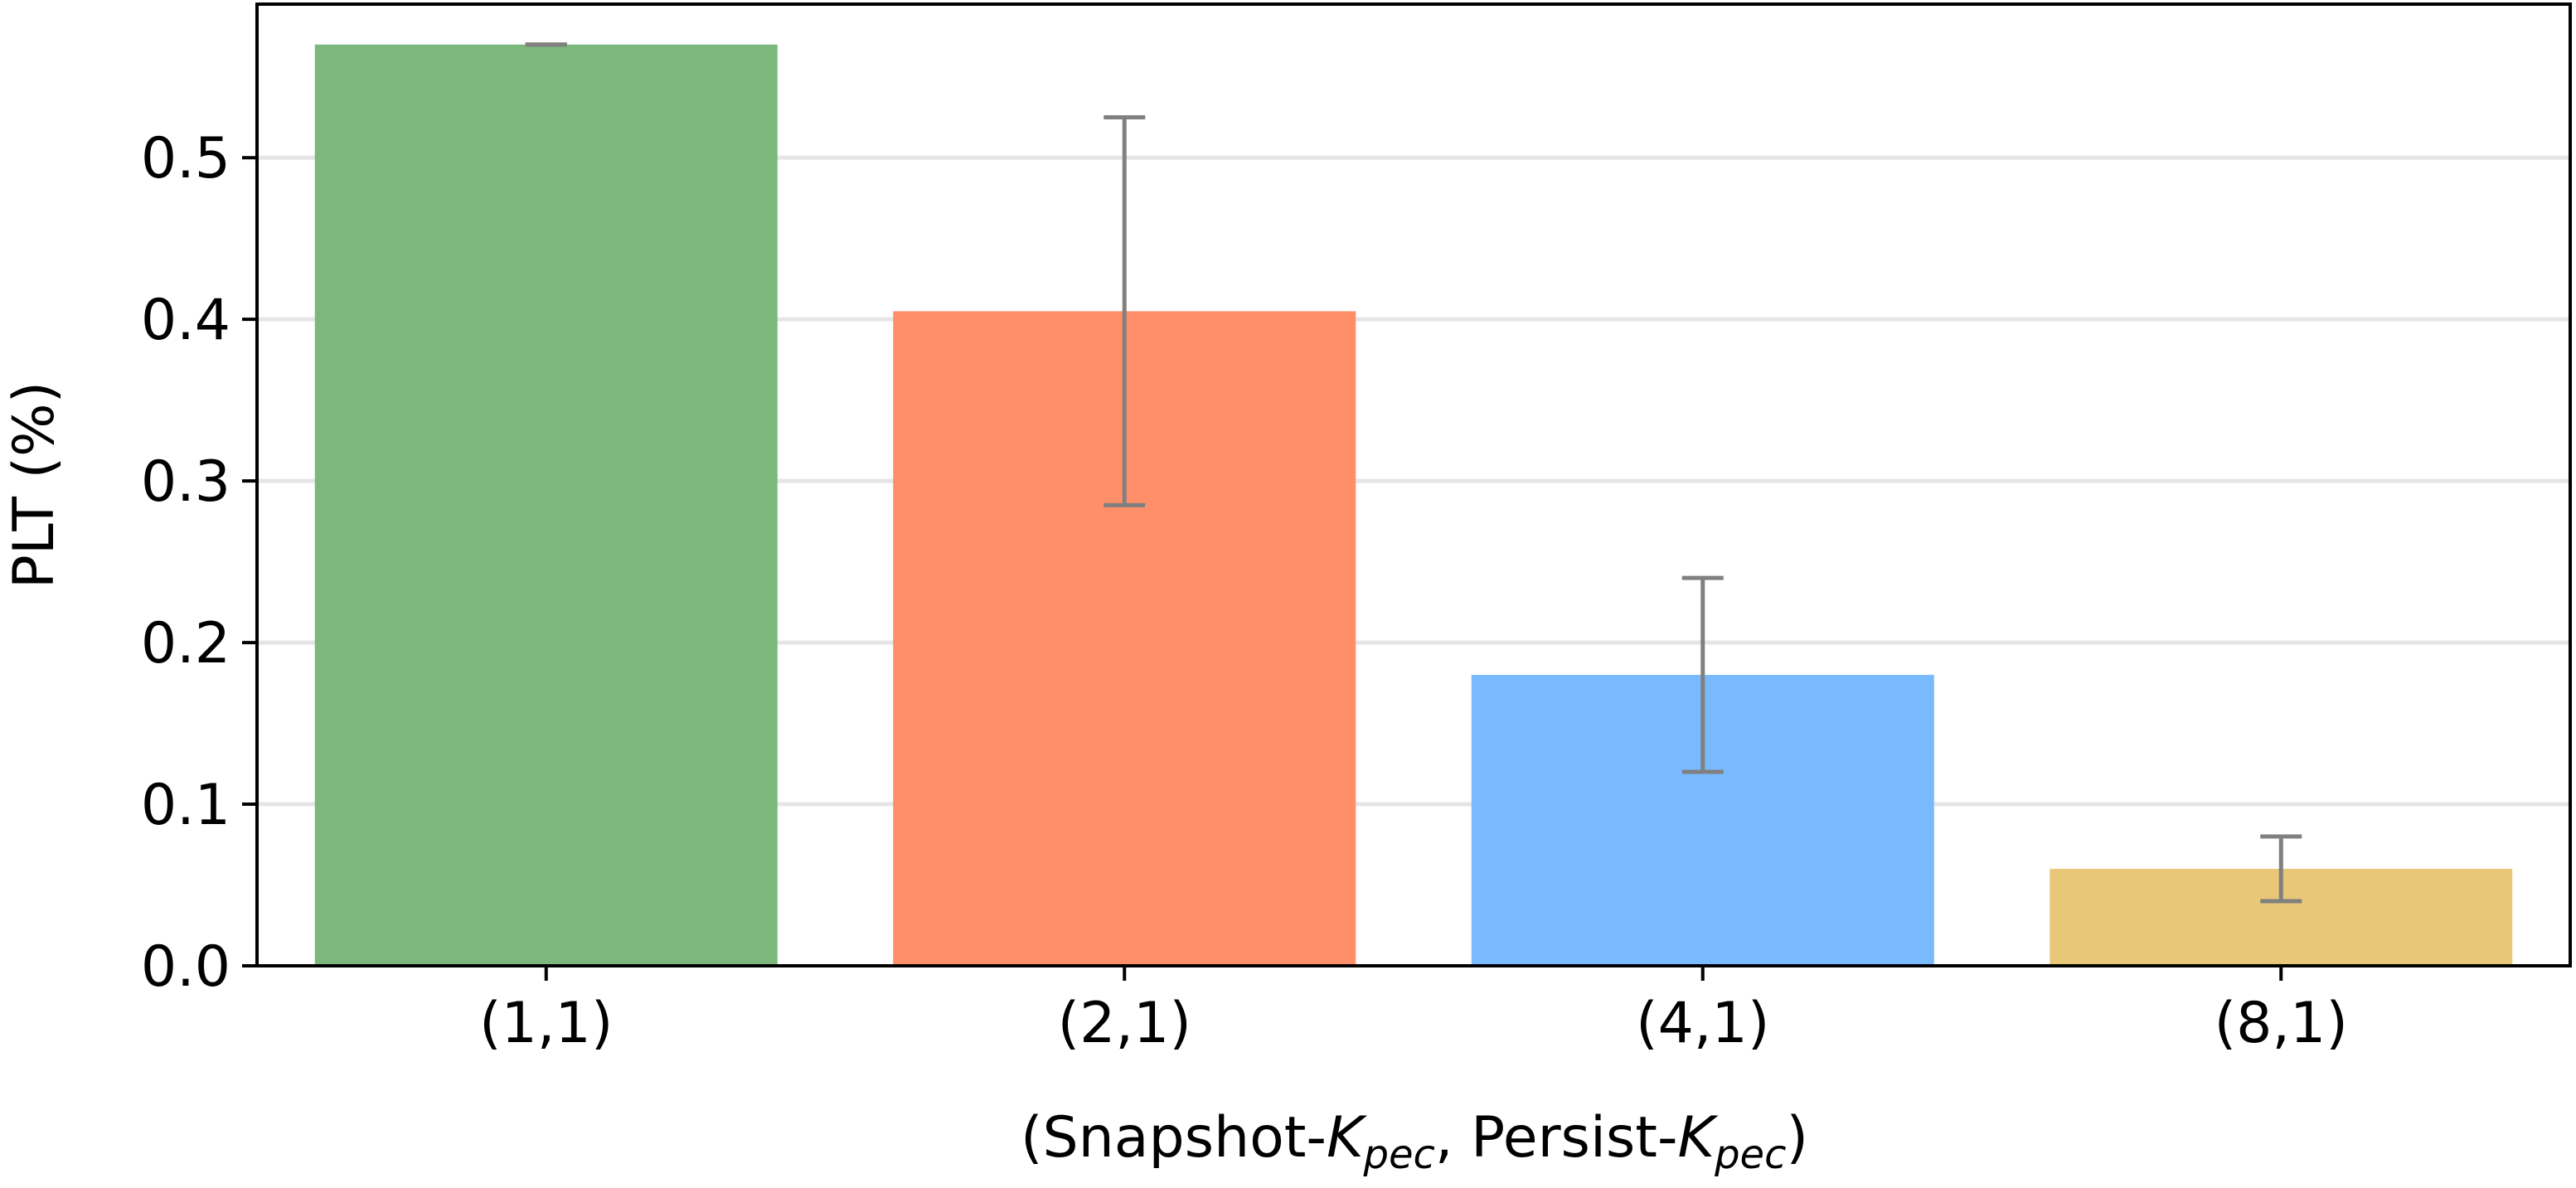 The image size is (2576, 1188). I want to click on x-axis: (1,1) (2,1) (4,1) (8,1), so click(1413, 1011).